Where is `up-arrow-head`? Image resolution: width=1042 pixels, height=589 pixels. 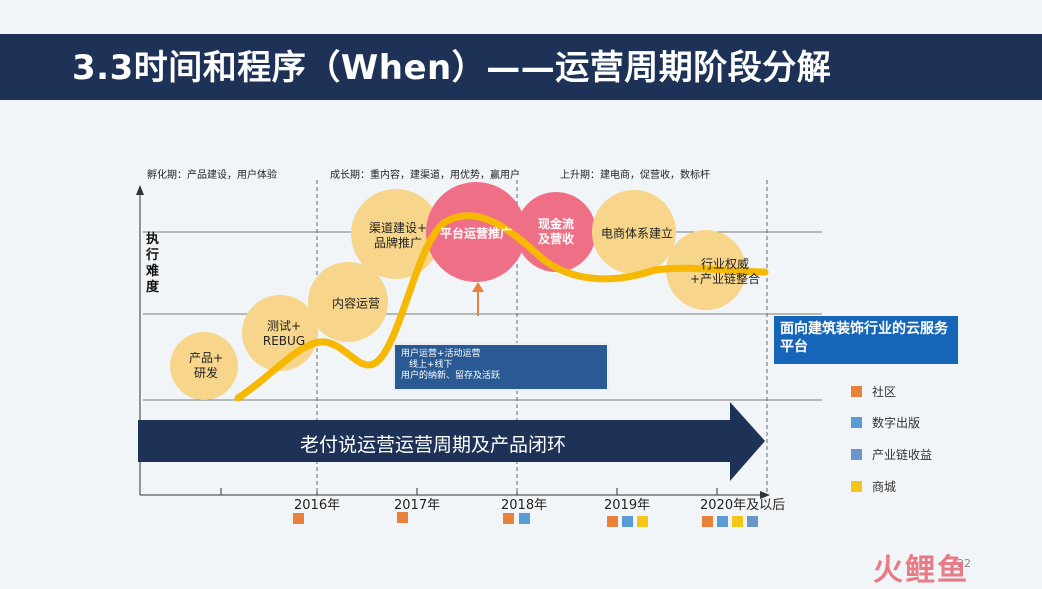
up-arrow-head is located at coordinates (478, 287).